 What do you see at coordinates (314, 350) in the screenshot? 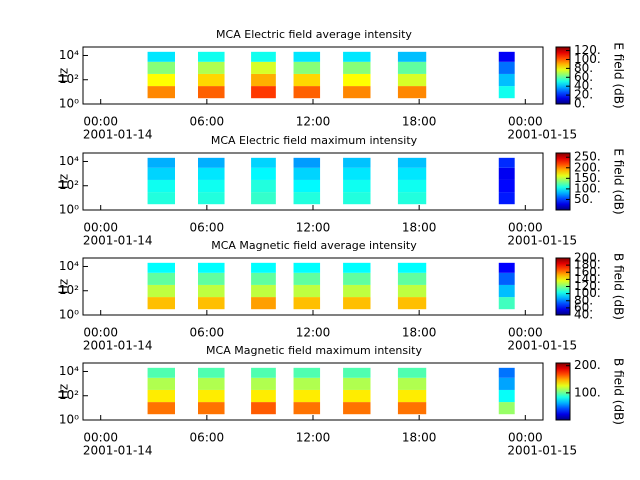
I see `panel-title: MCA Magnetic field maximum intensity` at bounding box center [314, 350].